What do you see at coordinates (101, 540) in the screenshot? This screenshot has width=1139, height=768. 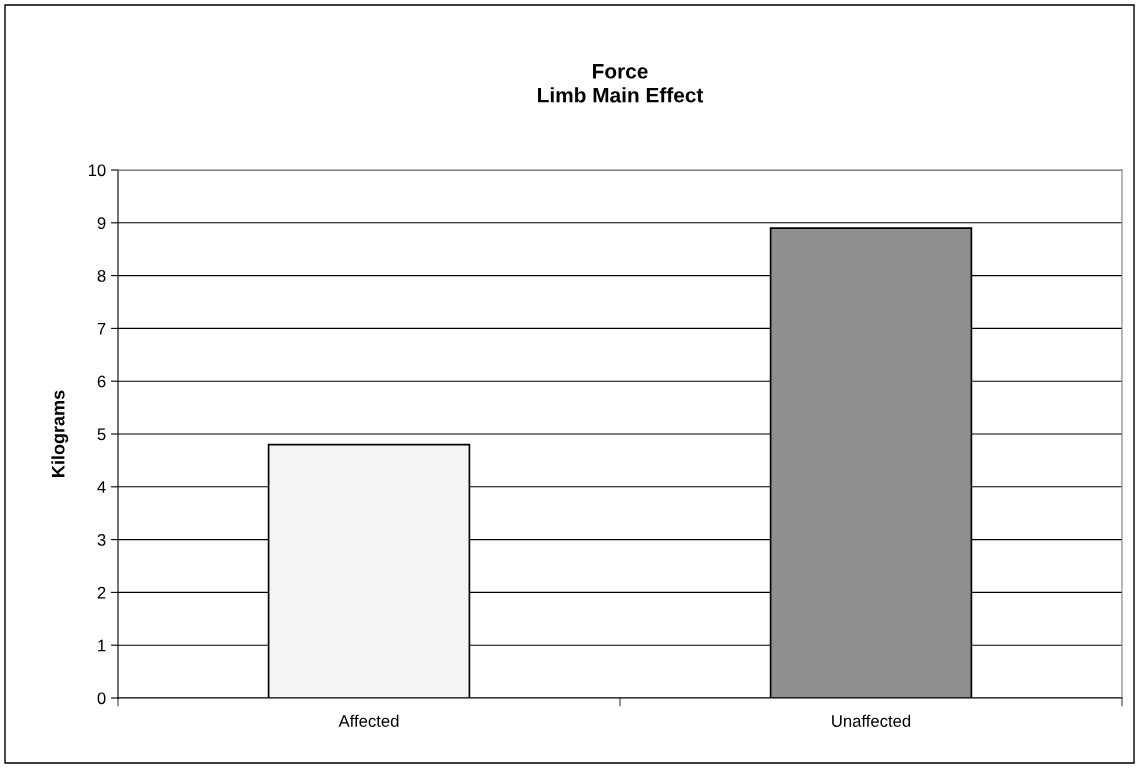 I see `y-tick-label: 3` at bounding box center [101, 540].